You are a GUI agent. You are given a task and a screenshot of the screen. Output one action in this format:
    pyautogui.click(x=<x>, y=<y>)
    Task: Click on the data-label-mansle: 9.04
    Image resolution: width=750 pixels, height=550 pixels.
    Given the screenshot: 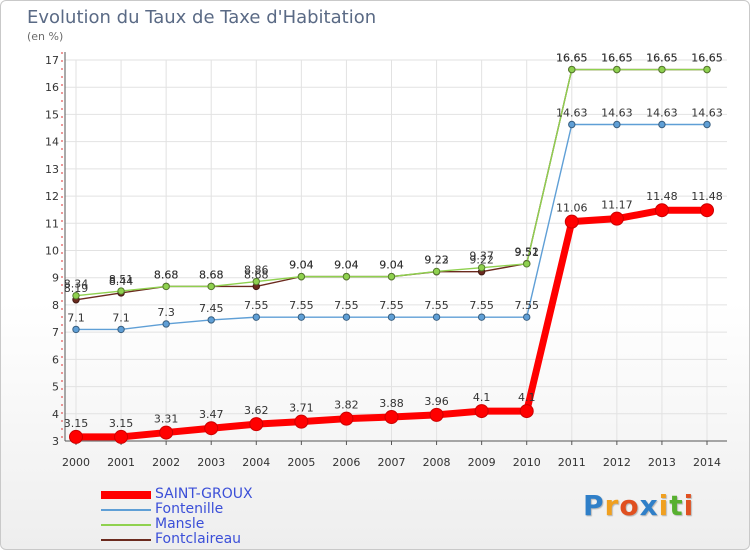 What is the action you would take?
    pyautogui.click(x=301, y=265)
    